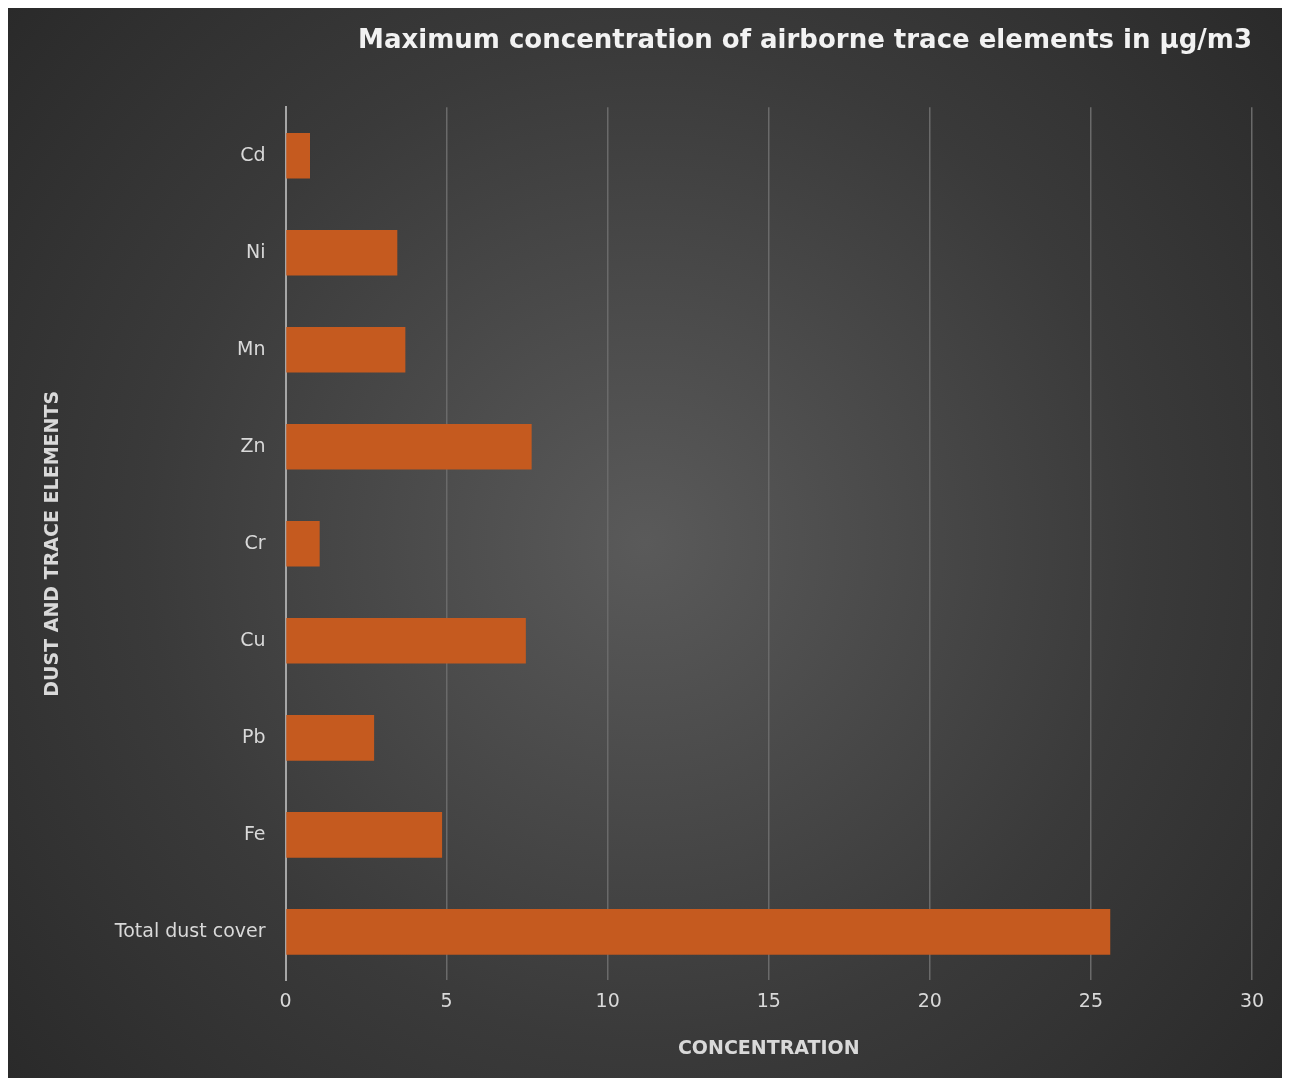 The height and width of the screenshot is (1086, 1290). I want to click on x-tick-label: 25, so click(1091, 999).